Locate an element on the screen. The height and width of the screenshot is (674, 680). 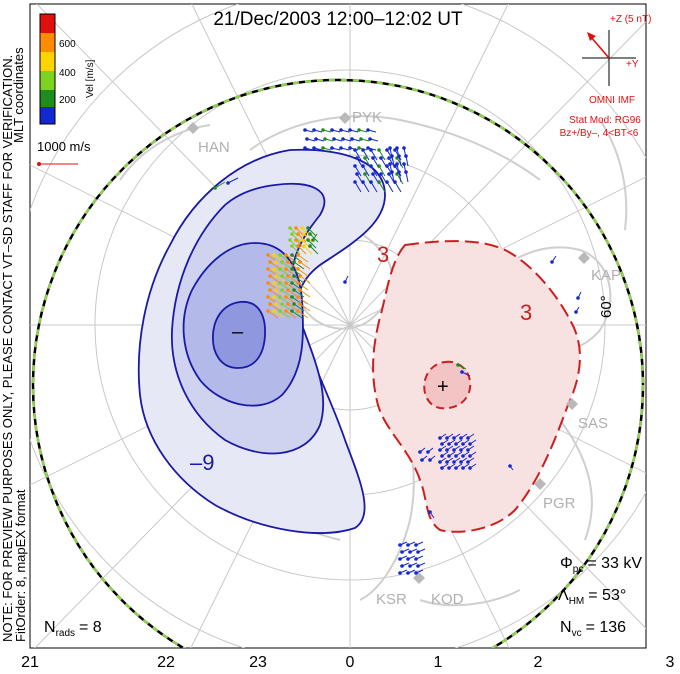
mlt-label-22: 22 is located at coordinates (166, 662).